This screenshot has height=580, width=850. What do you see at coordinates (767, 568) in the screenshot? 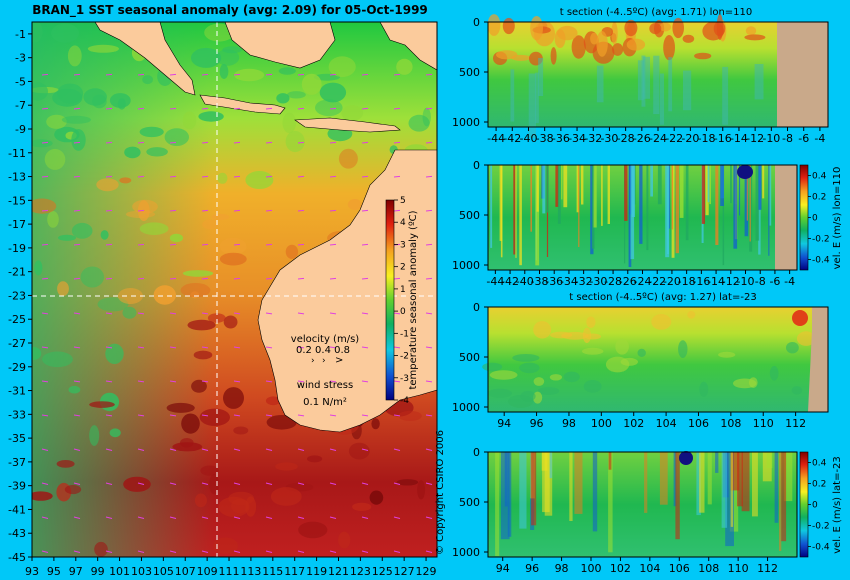
I see `section-x-tick-label: 112` at bounding box center [767, 568].